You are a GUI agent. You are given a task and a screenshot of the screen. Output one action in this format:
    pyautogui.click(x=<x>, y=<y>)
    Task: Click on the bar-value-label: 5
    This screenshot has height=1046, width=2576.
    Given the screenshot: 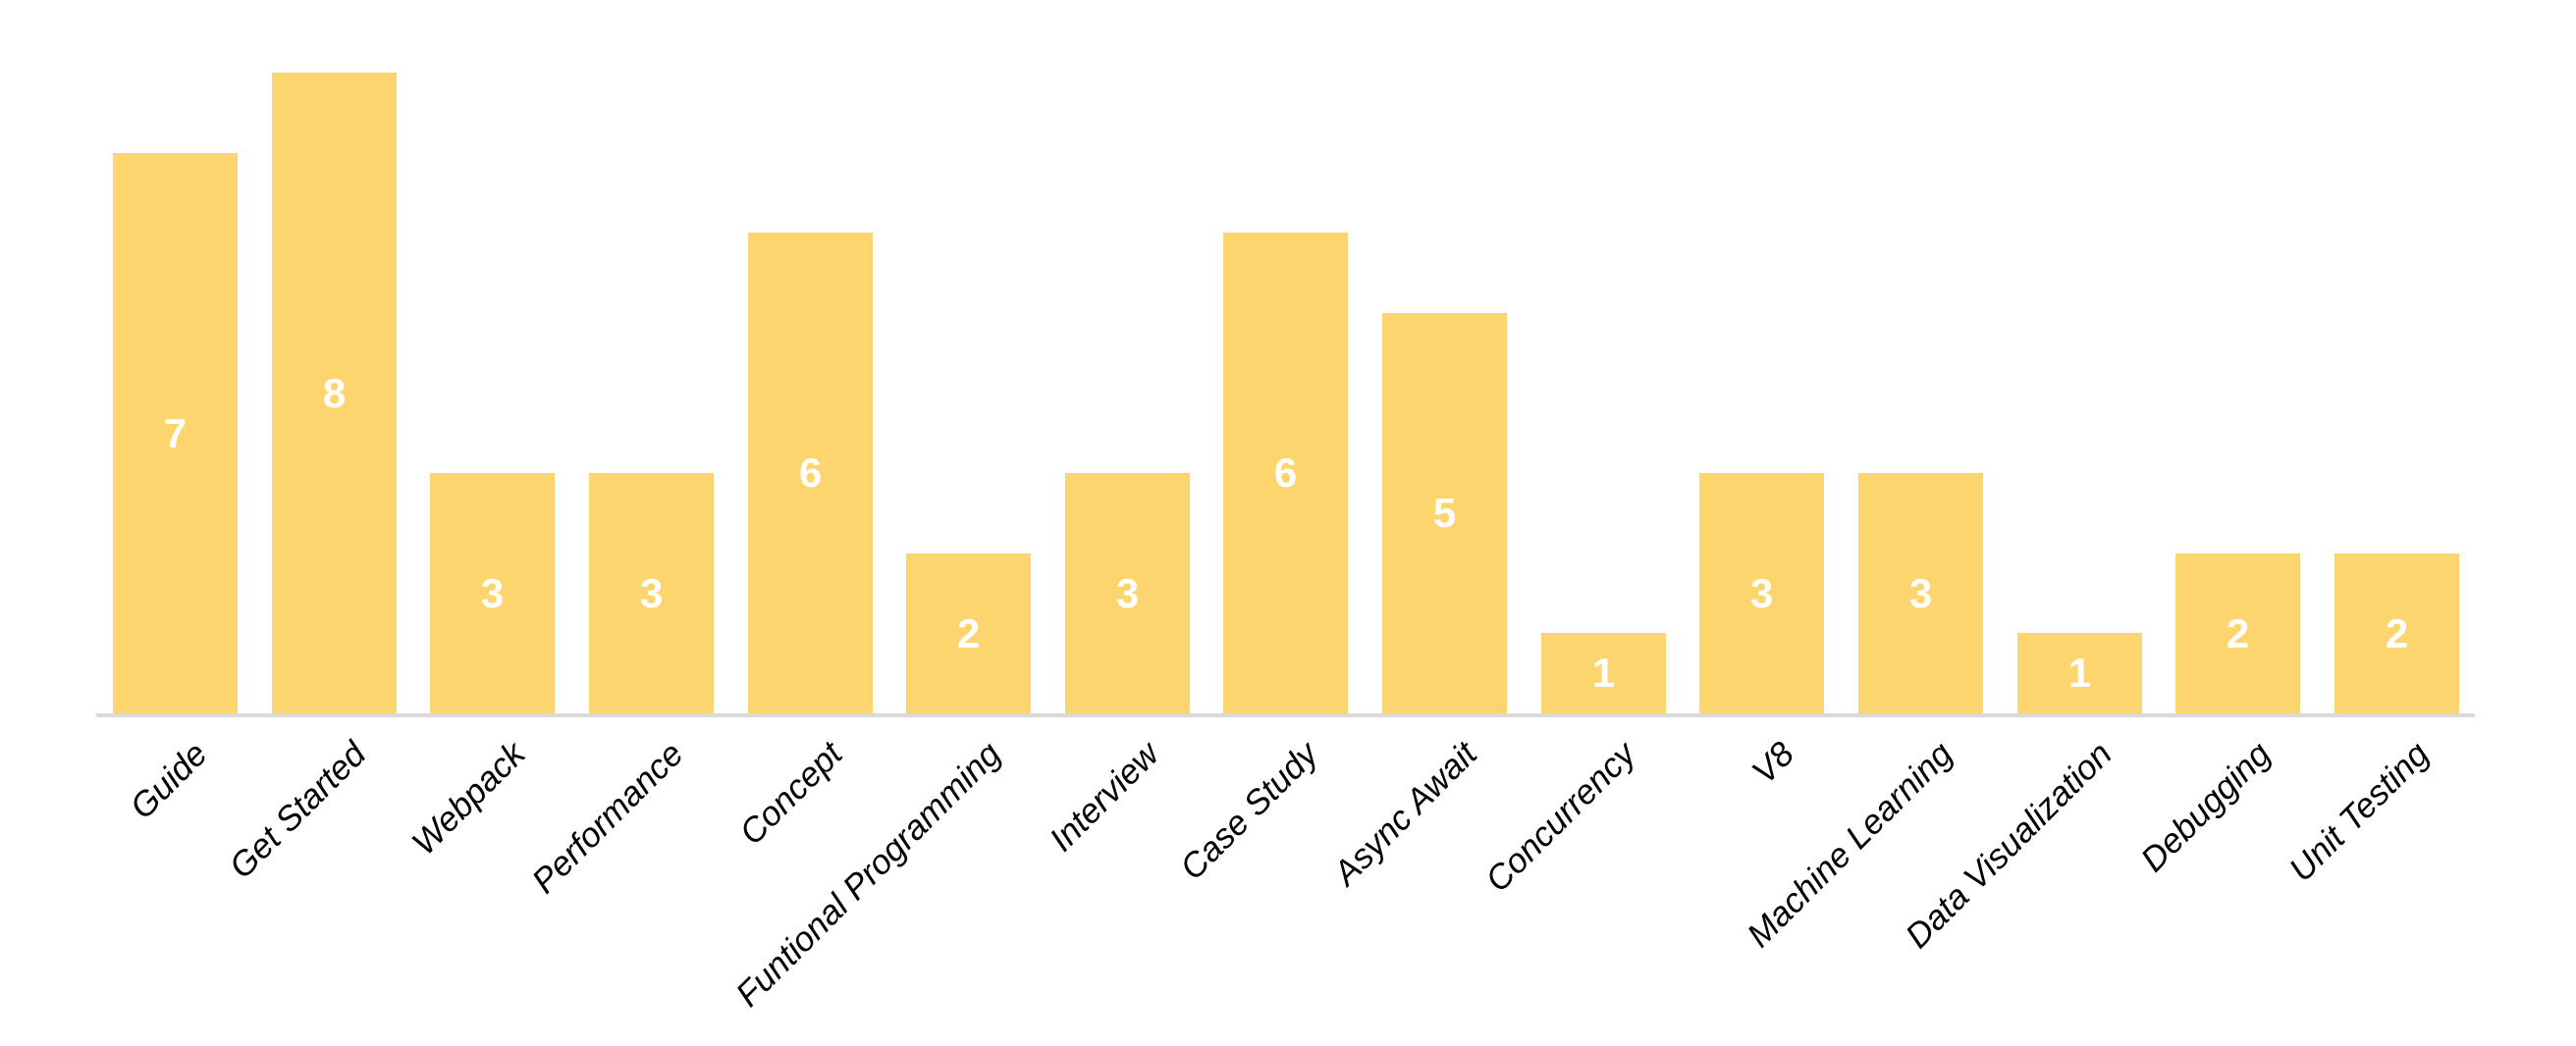 What is the action you would take?
    pyautogui.click(x=1444, y=513)
    